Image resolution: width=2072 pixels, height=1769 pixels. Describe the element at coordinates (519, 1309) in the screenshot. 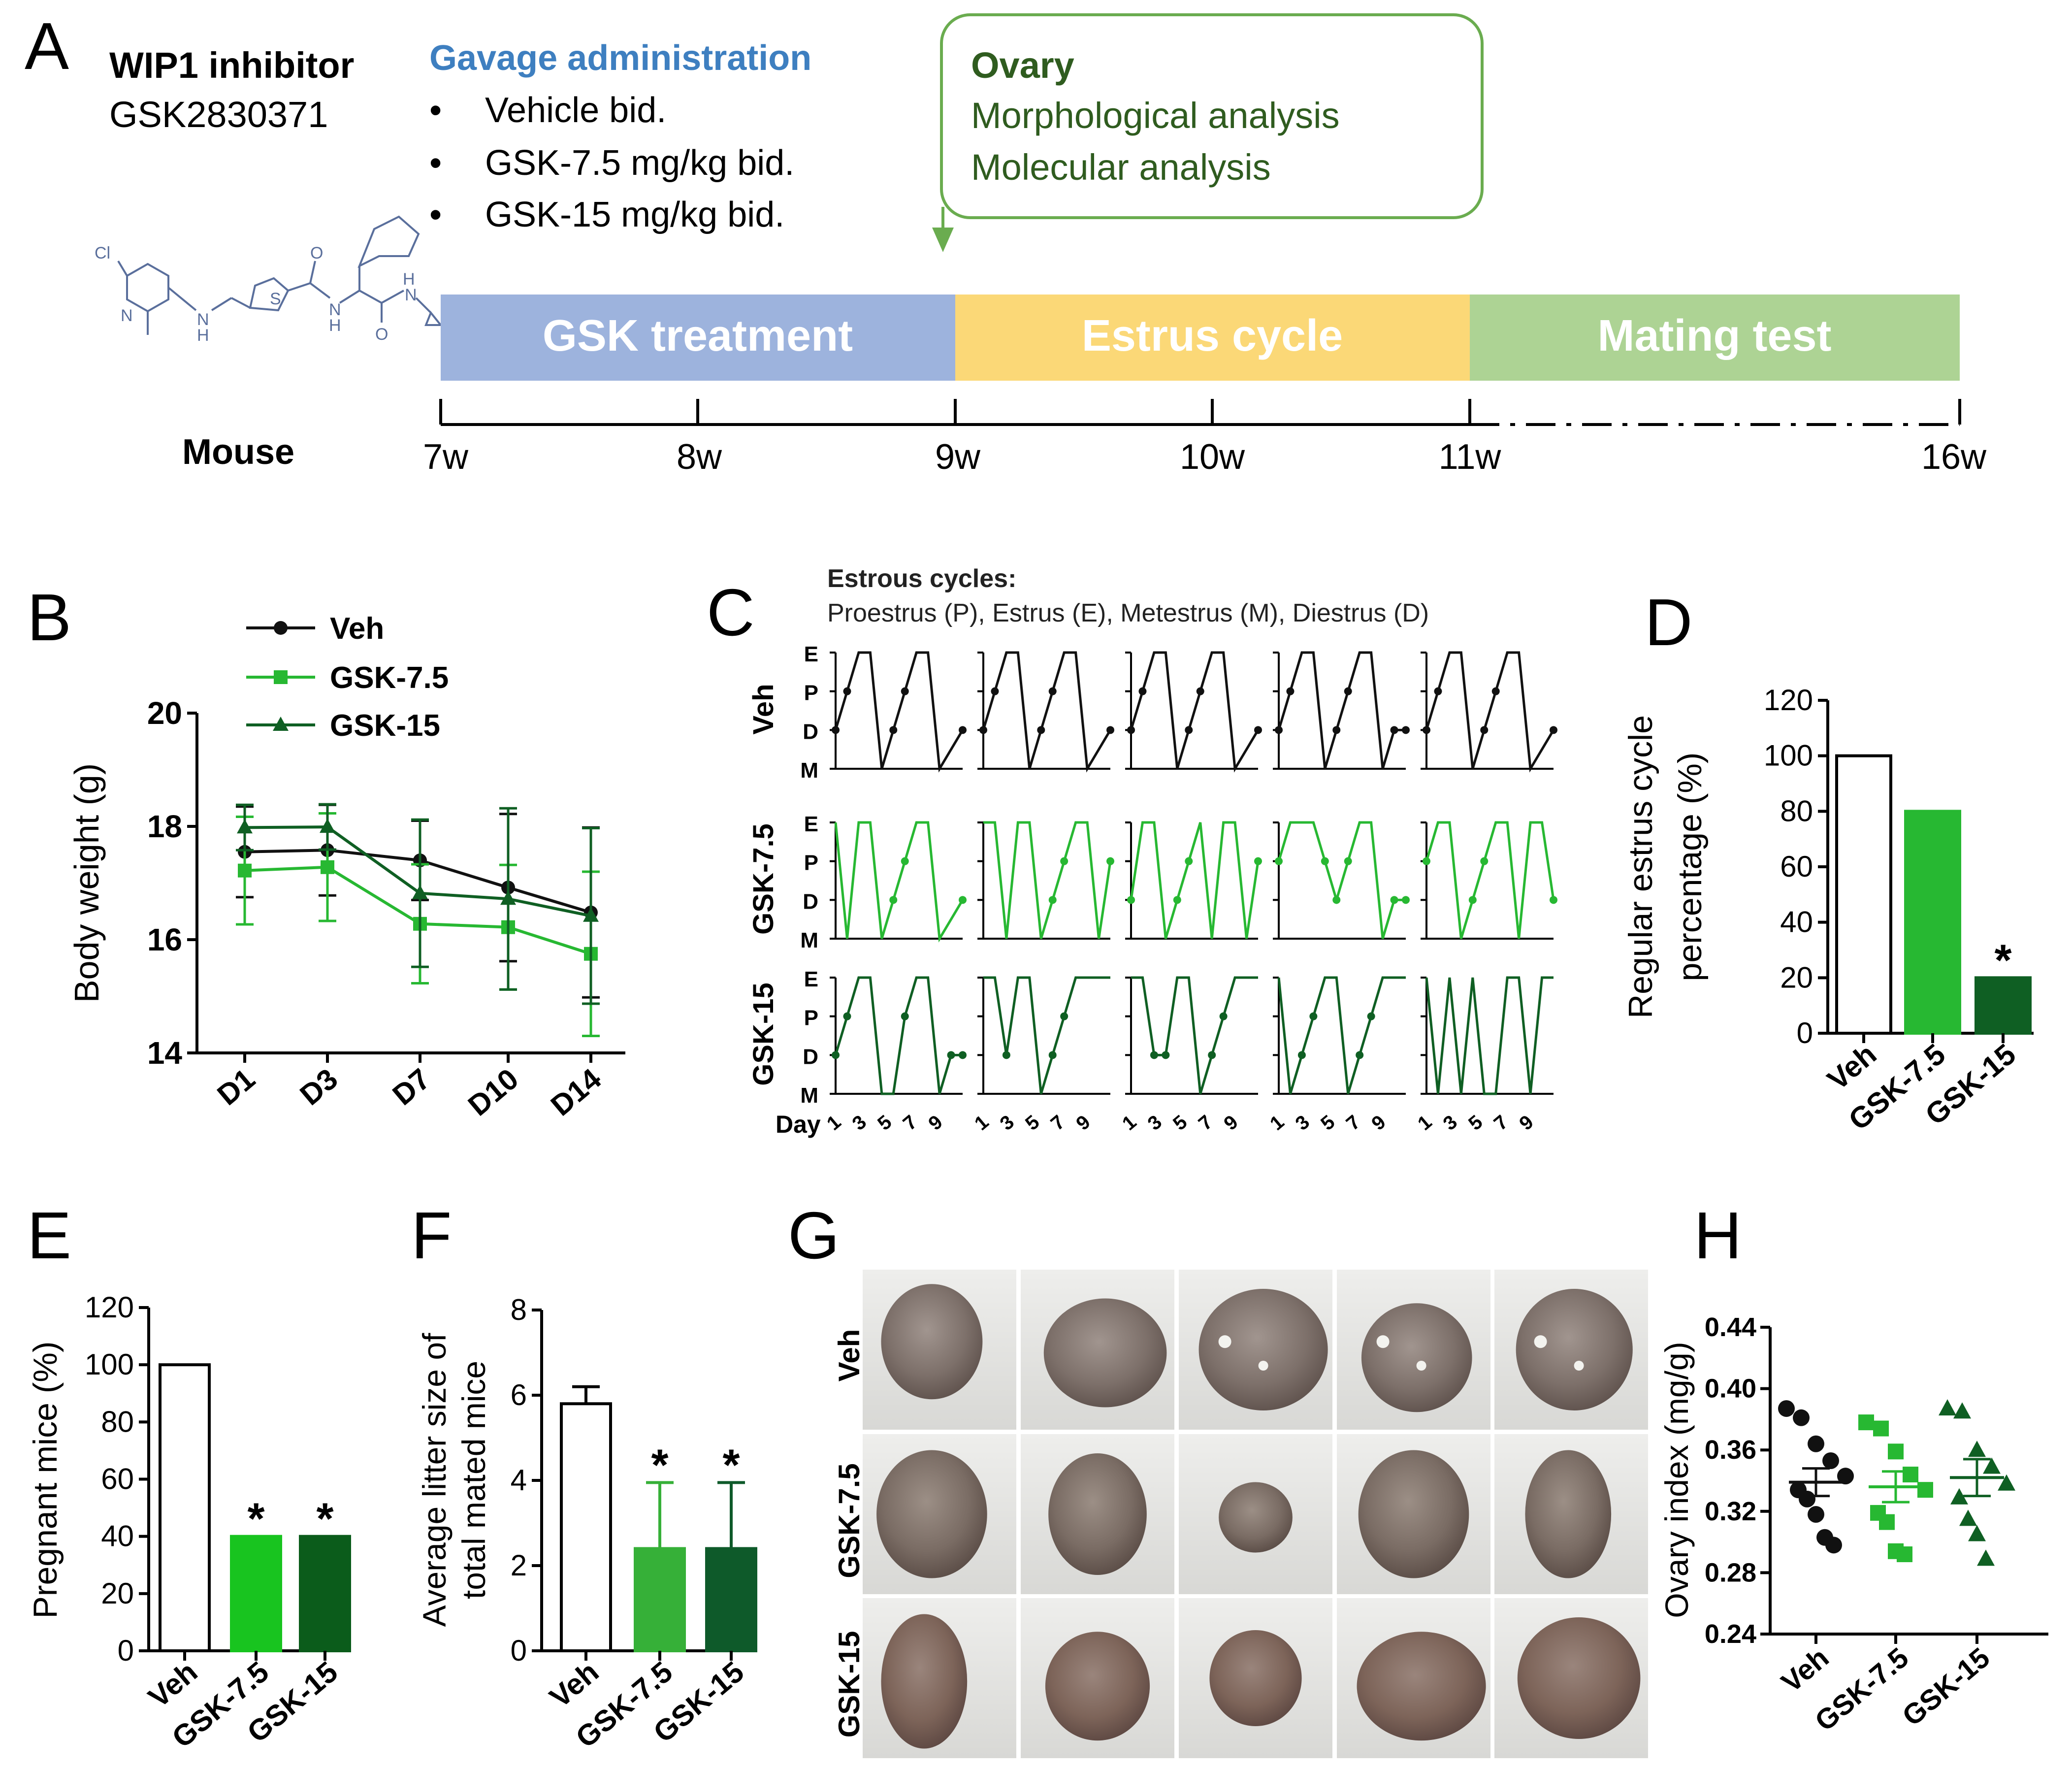

I see `y-tick-label: 8` at that location.